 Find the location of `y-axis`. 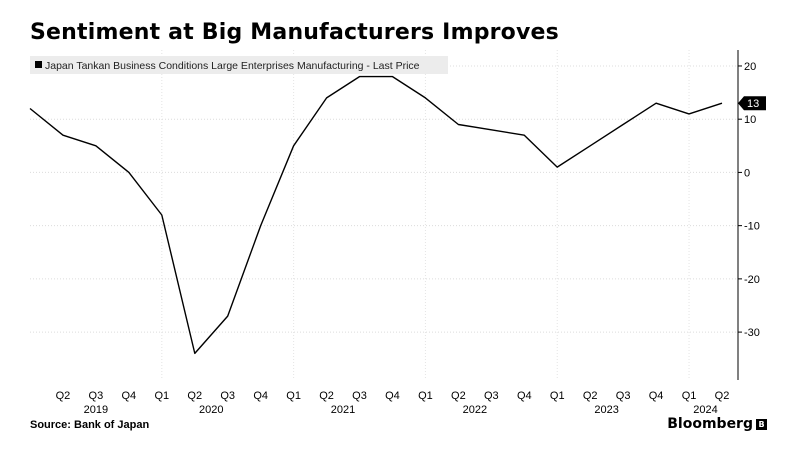

y-axis is located at coordinates (739, 215).